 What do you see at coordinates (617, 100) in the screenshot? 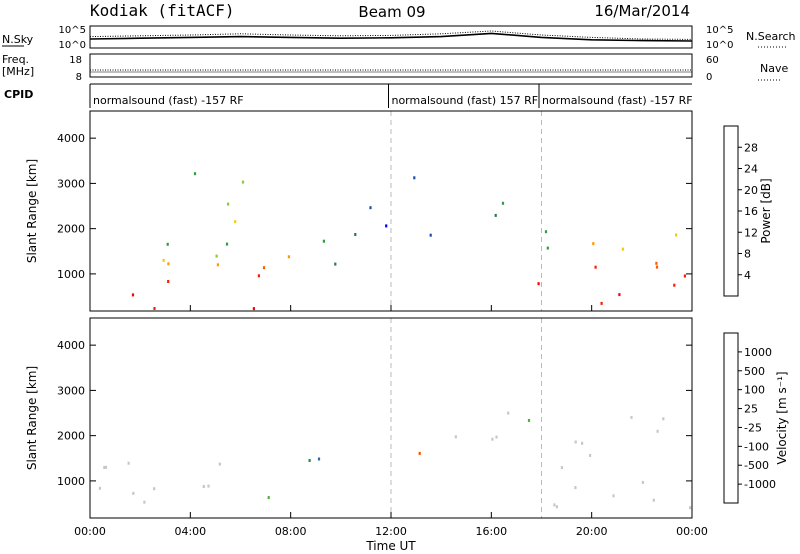
I see `cpid-segment-2: normalsound (fast) -157 RF` at bounding box center [617, 100].